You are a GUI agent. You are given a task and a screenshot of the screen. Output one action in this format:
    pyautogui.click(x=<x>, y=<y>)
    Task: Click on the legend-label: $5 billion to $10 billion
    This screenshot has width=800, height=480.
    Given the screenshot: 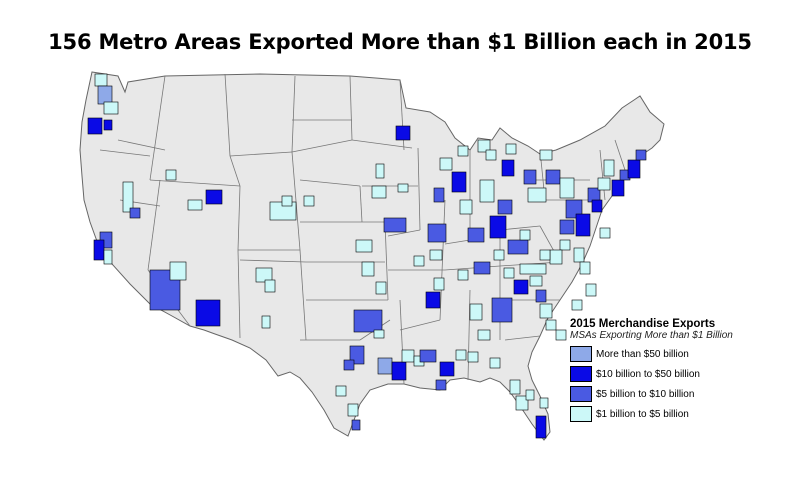 What is the action you would take?
    pyautogui.click(x=645, y=394)
    